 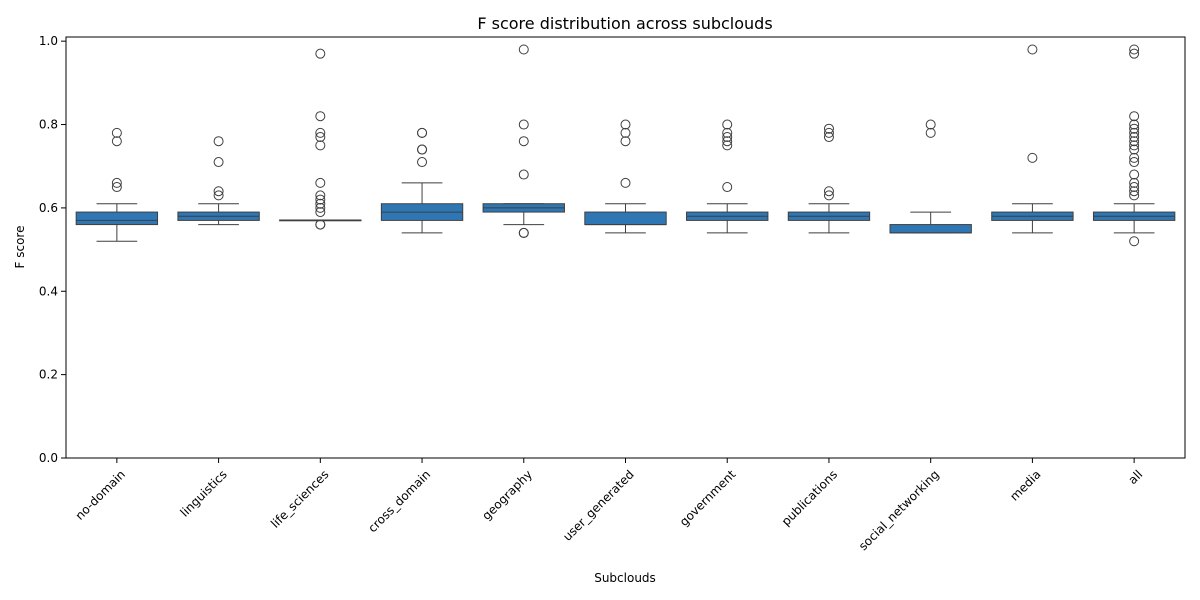 I want to click on x-tick-label: government, so click(x=708, y=498).